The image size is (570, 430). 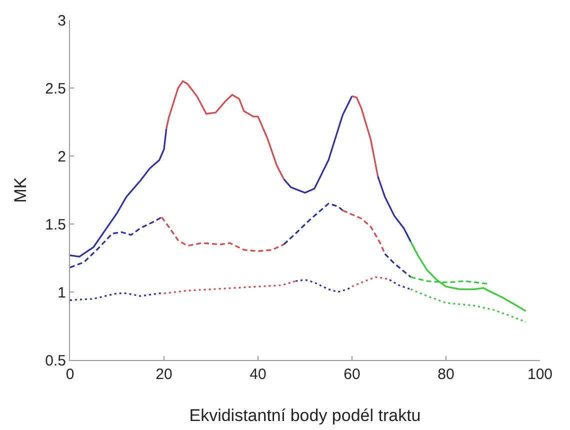 I want to click on x-tick-label: 60, so click(x=352, y=374).